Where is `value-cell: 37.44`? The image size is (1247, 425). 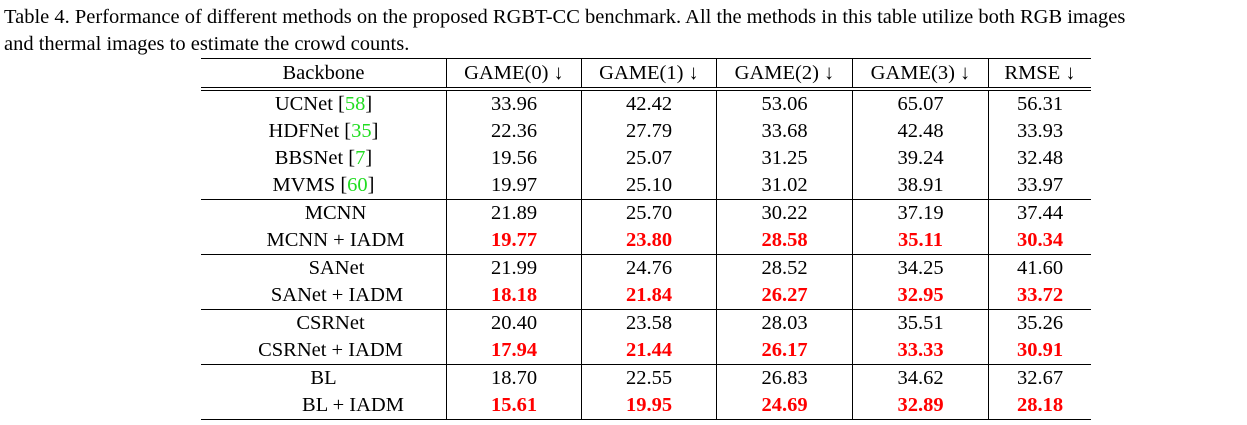
value-cell: 37.44 is located at coordinates (1039, 213).